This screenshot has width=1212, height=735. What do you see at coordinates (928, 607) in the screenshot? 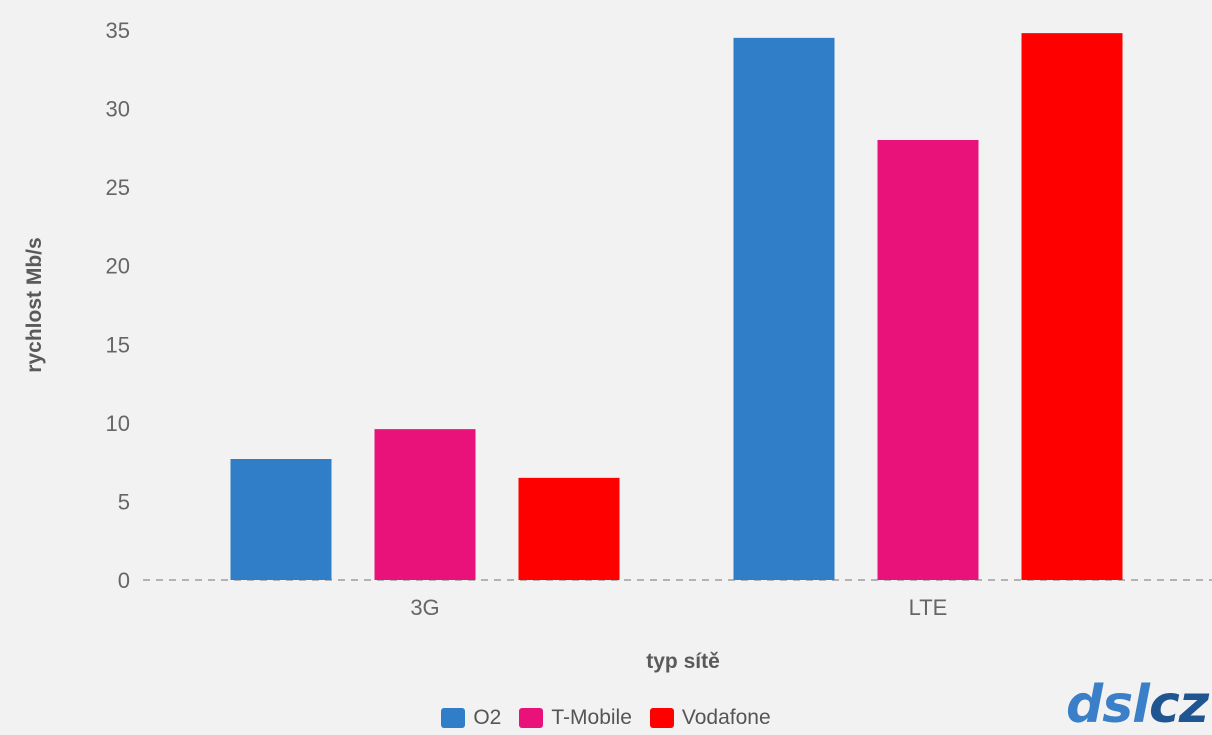
I see `x-tick-label: LTE` at bounding box center [928, 607].